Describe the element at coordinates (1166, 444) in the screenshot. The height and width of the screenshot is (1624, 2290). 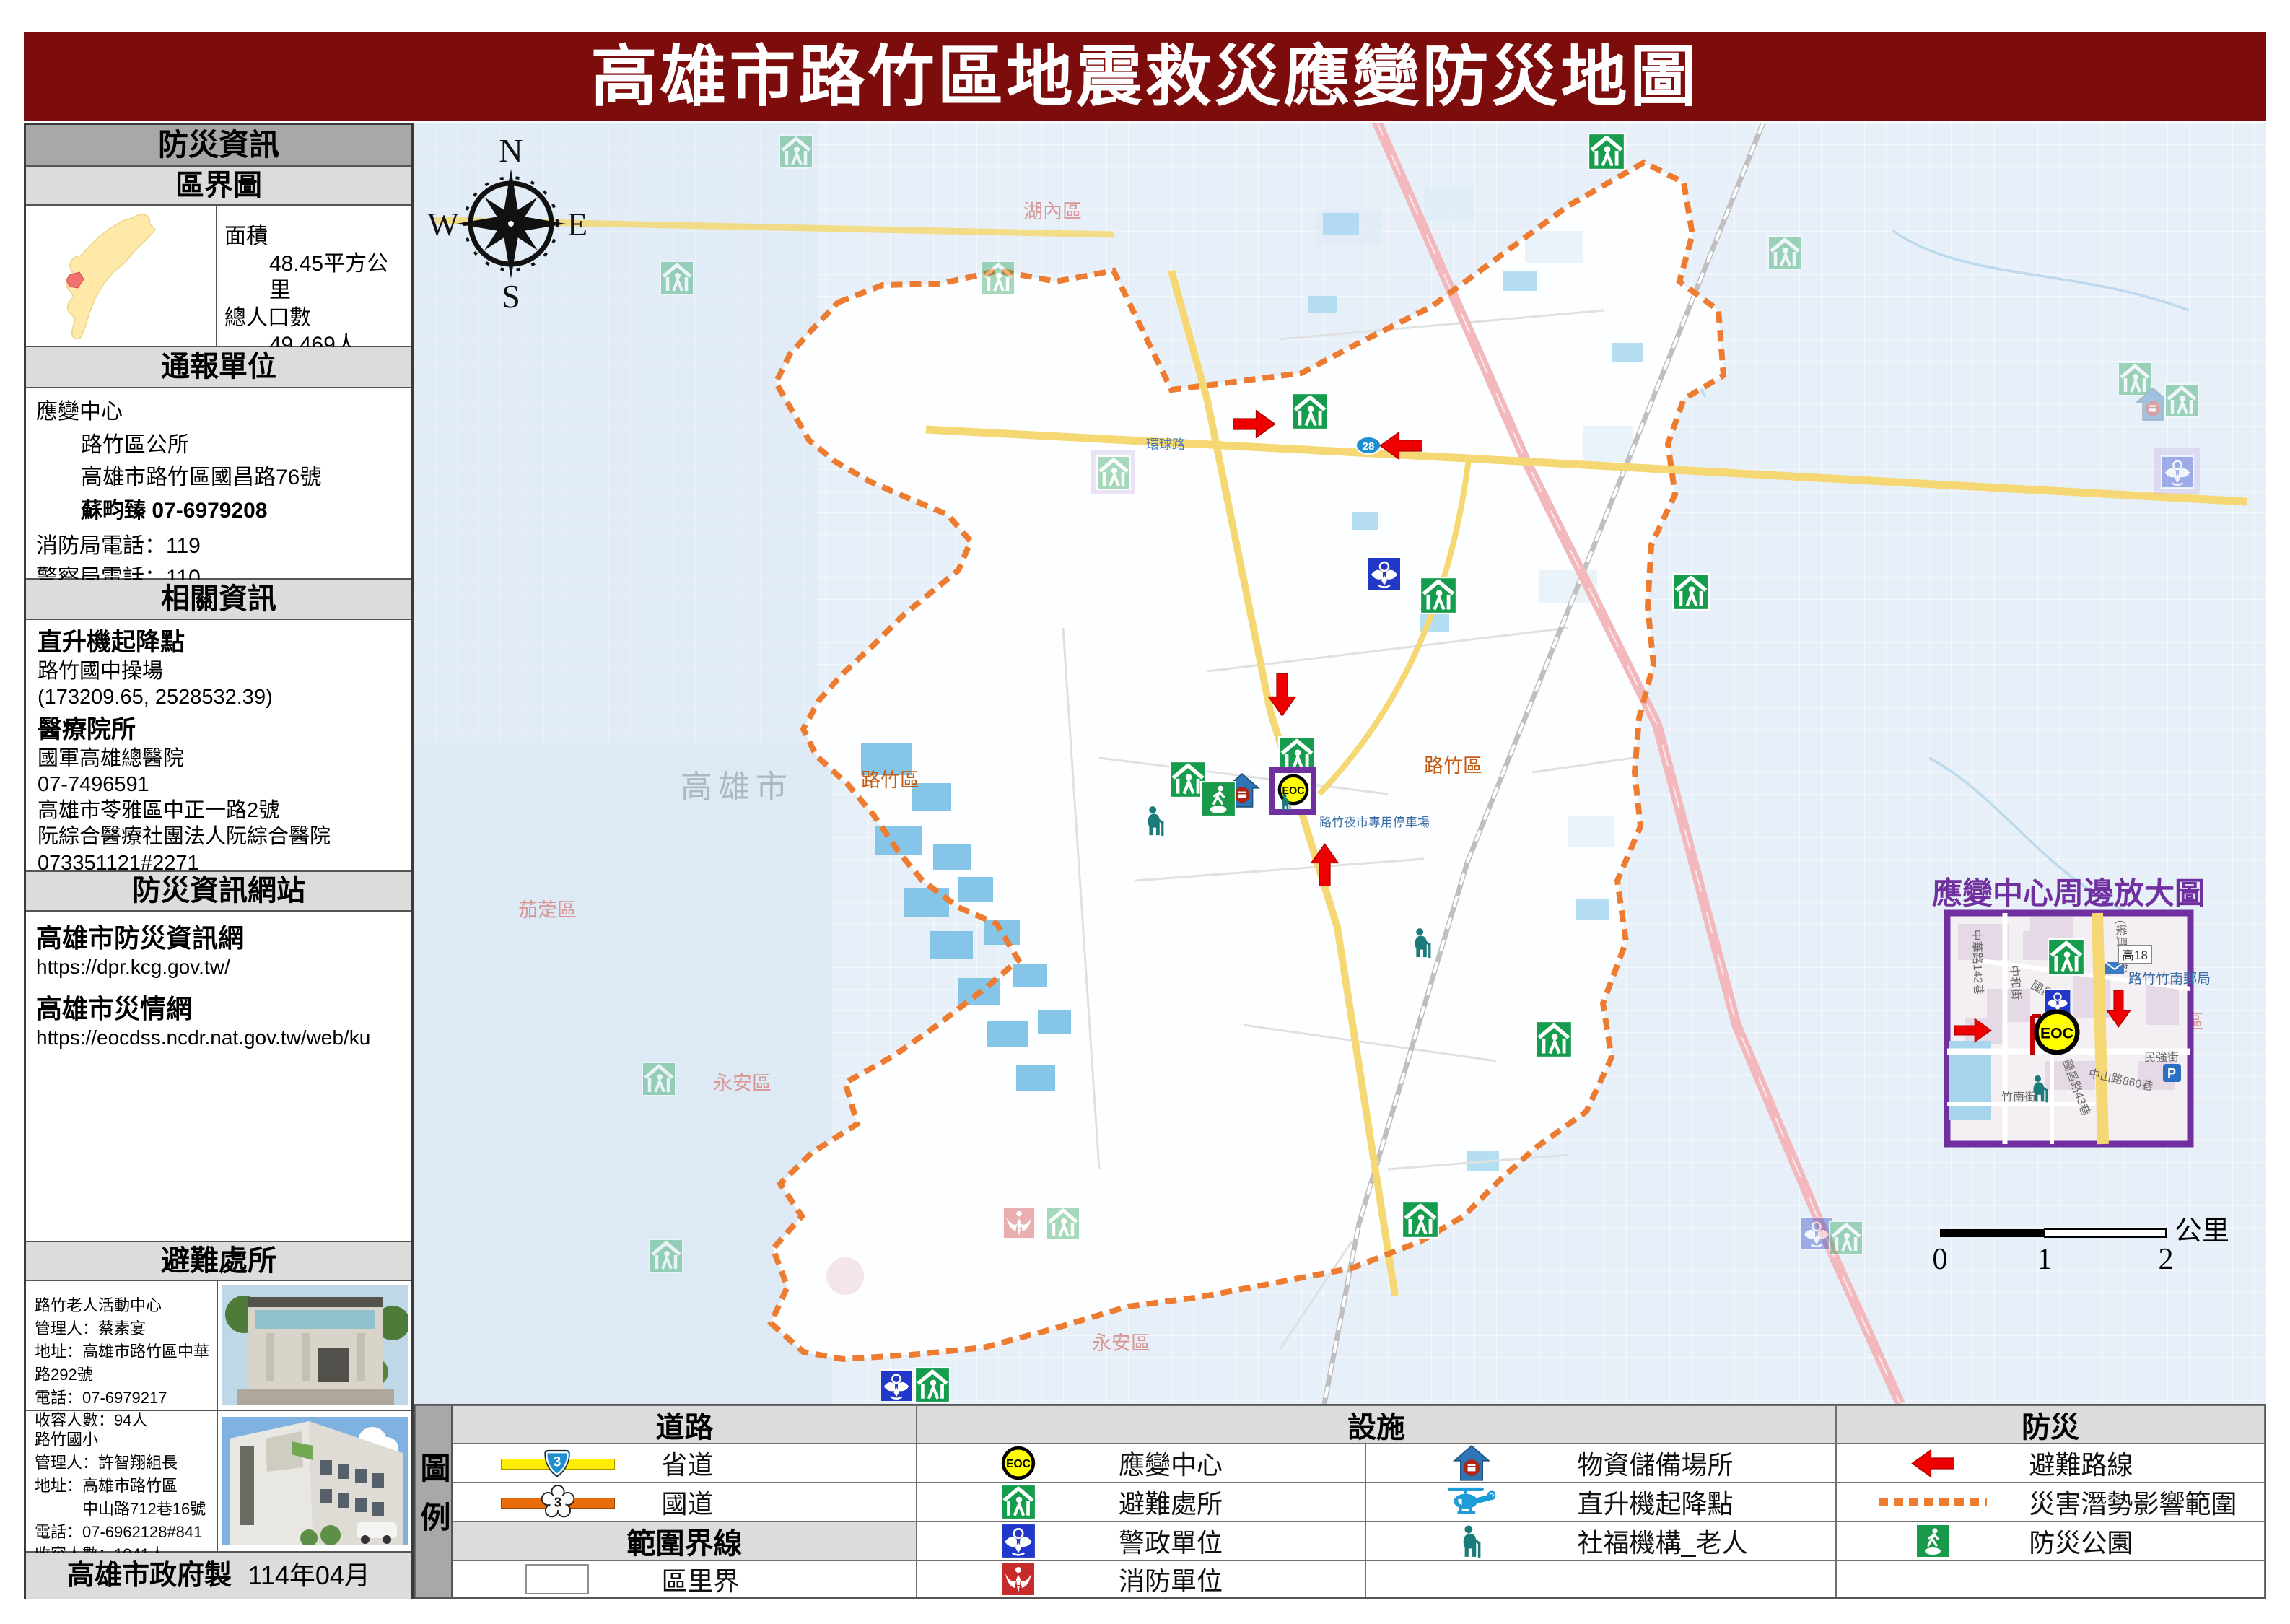
I see `label-huanqiu-road: 環球路` at that location.